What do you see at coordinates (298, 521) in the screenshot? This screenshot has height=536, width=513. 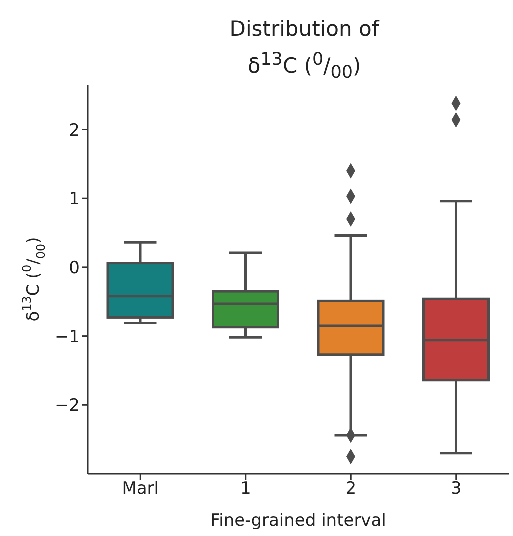 I see `x-axis-title: Fine-grained interval` at bounding box center [298, 521].